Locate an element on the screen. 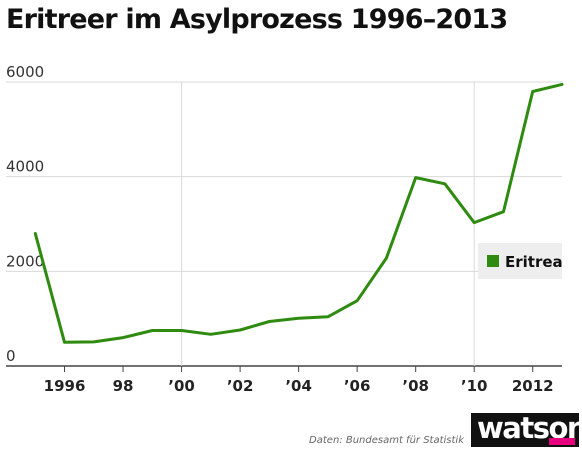 This screenshot has width=582, height=450. logo-accent-bar is located at coordinates (562, 441).